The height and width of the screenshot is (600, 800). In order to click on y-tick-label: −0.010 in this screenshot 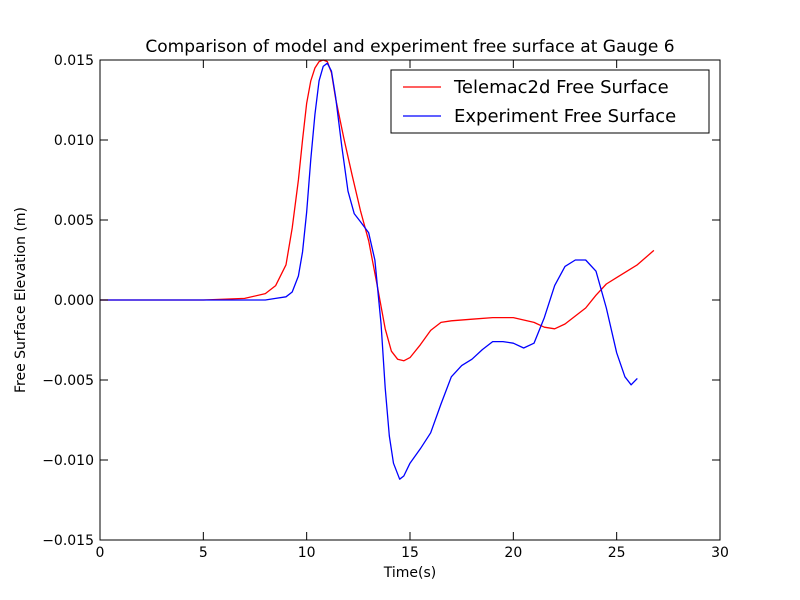, I will do `click(68, 461)`.